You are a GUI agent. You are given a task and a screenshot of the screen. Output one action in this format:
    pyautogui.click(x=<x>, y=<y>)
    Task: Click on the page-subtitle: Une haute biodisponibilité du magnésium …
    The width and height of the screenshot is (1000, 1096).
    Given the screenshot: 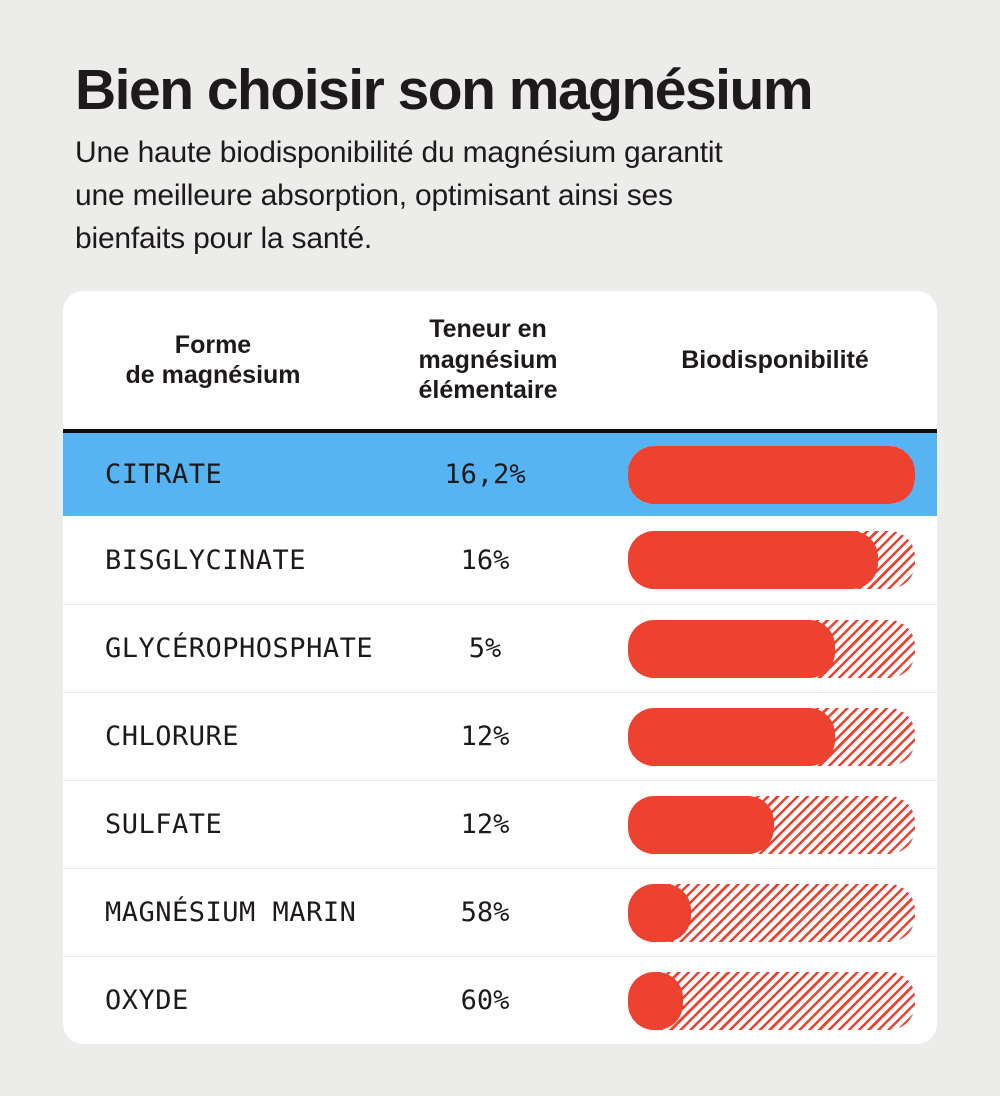 What is the action you would take?
    pyautogui.click(x=399, y=196)
    